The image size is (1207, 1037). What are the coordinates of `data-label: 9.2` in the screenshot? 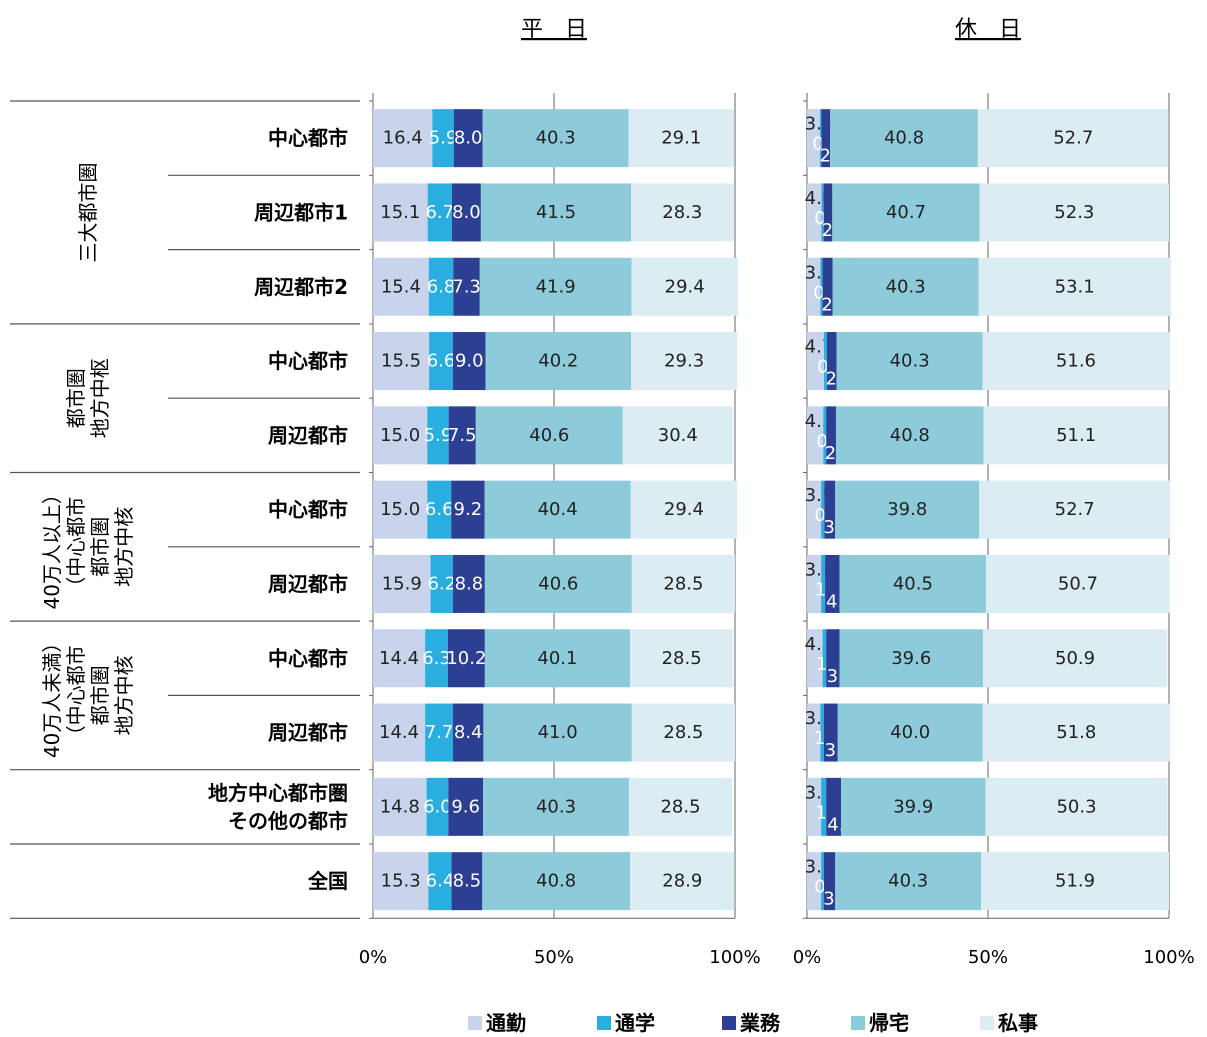 It's located at (468, 509).